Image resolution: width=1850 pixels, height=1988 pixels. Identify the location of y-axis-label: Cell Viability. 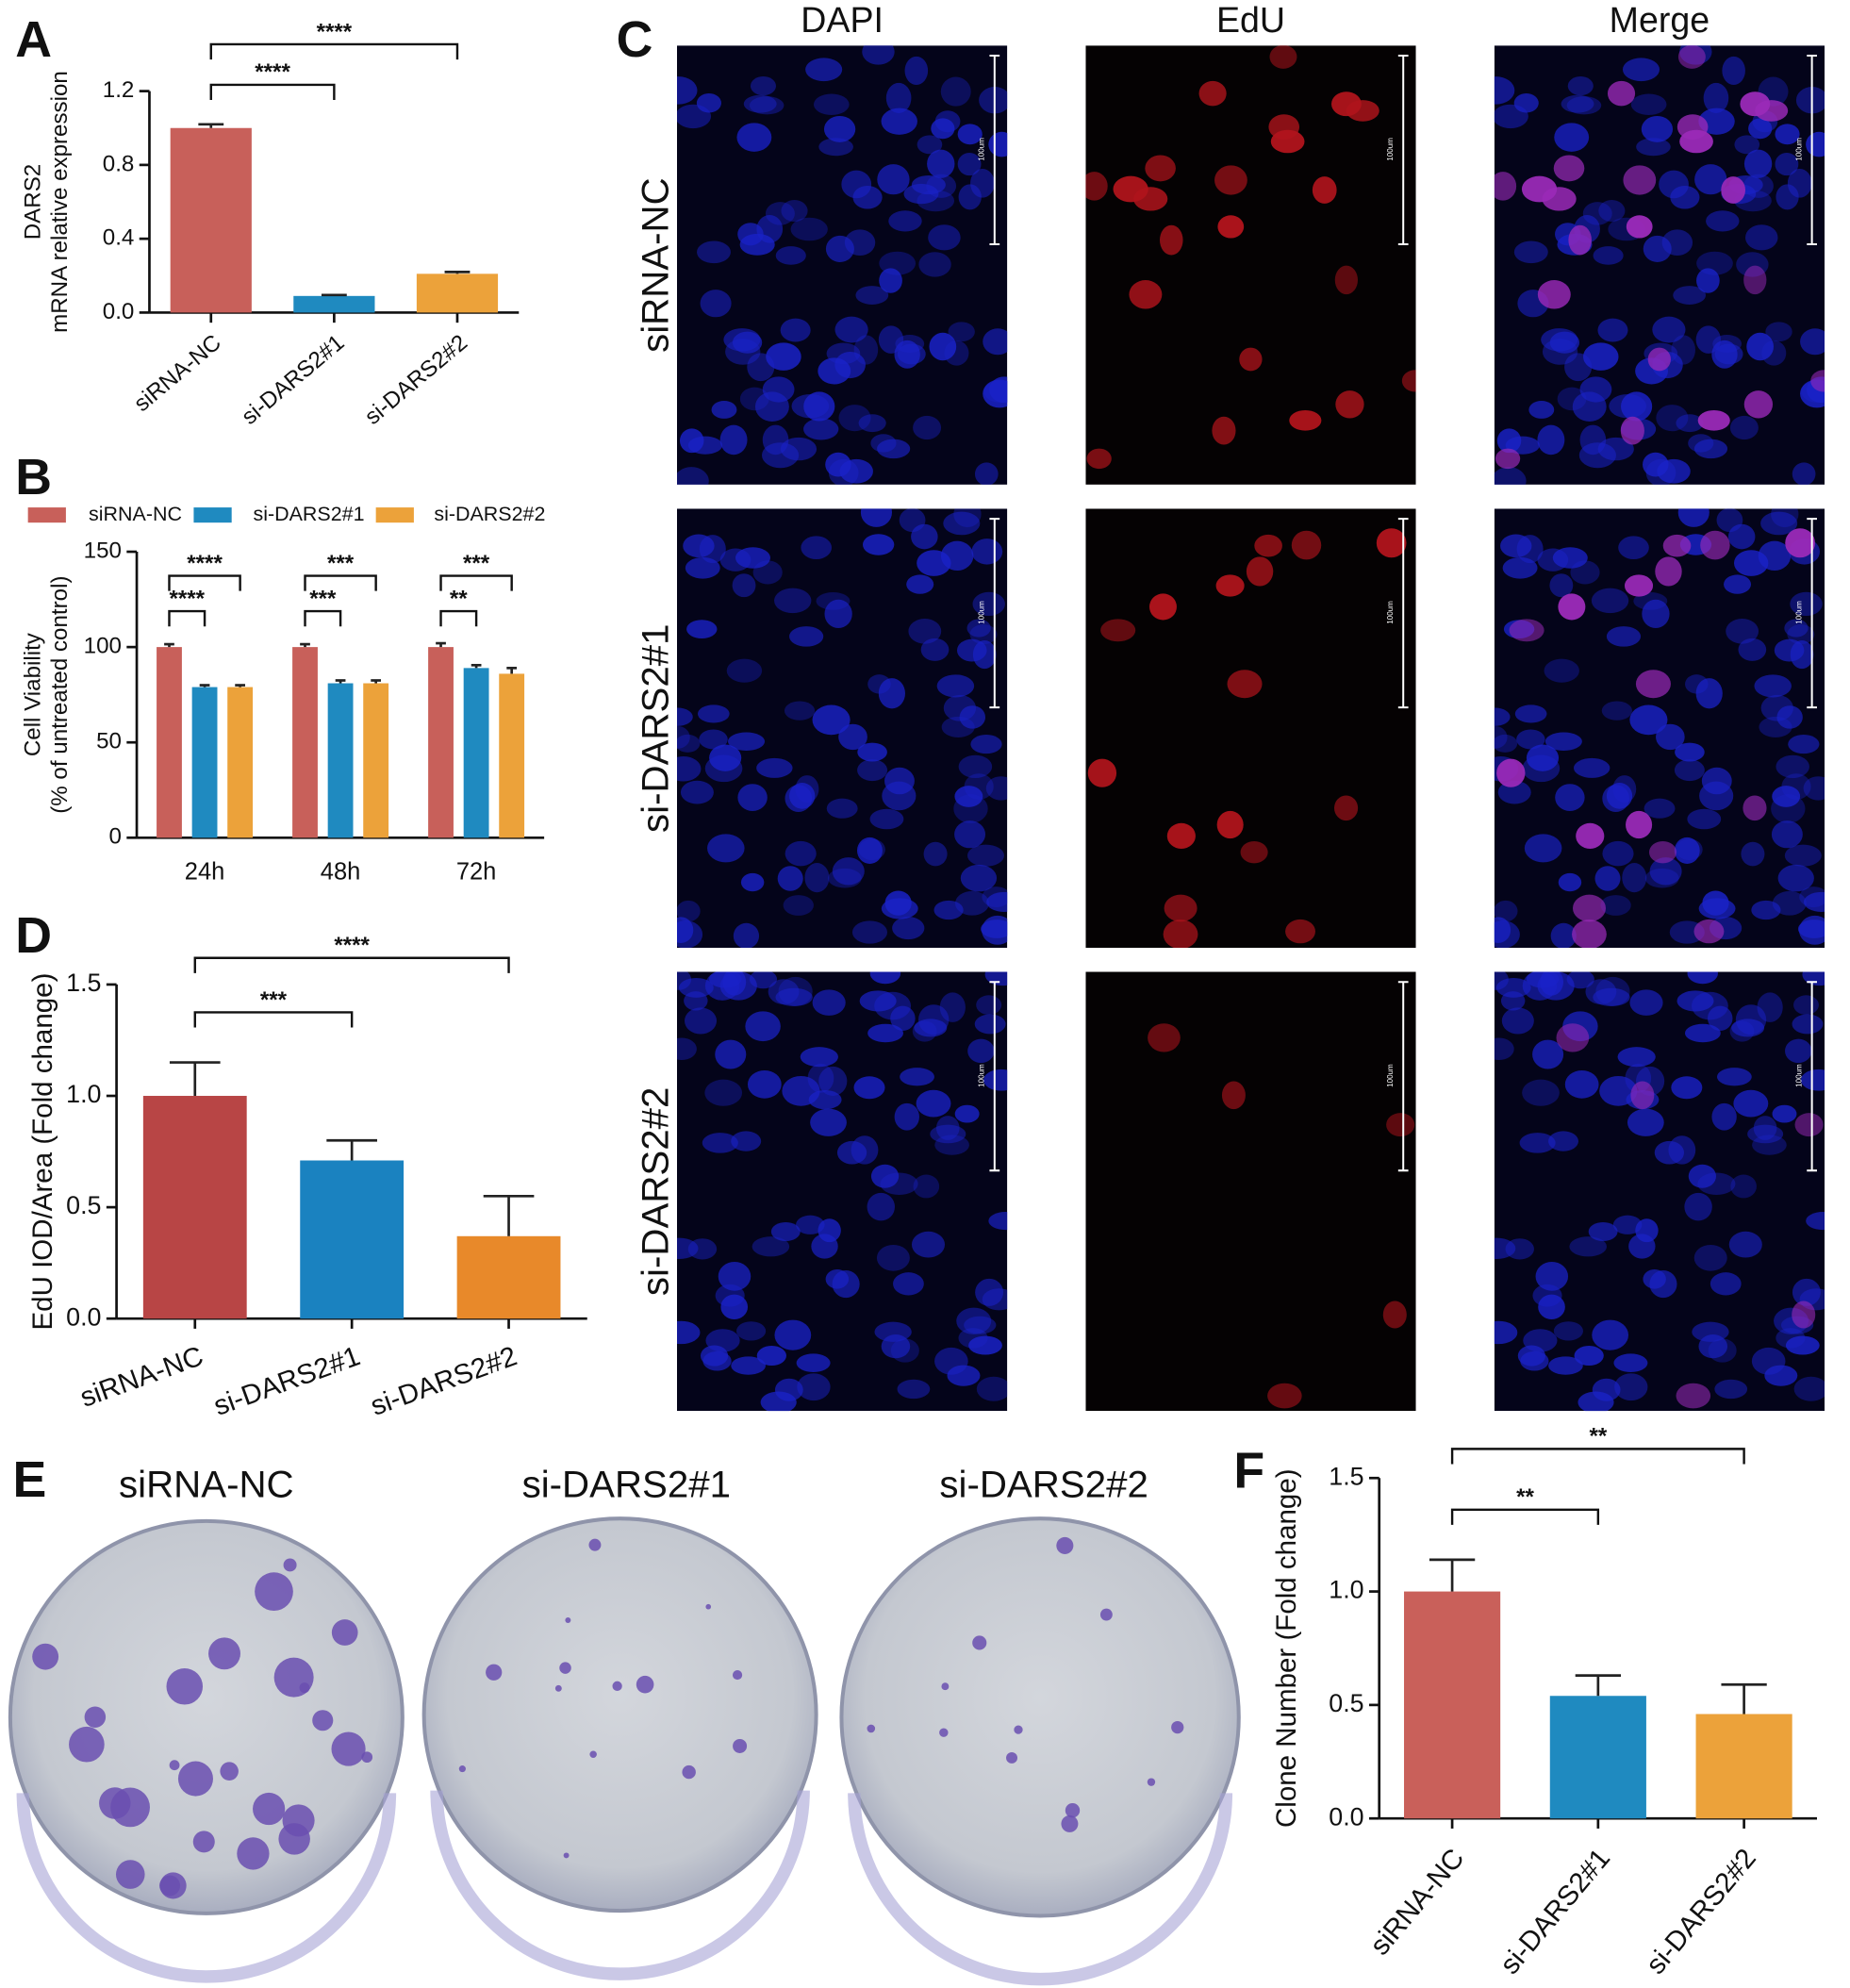
(33, 694).